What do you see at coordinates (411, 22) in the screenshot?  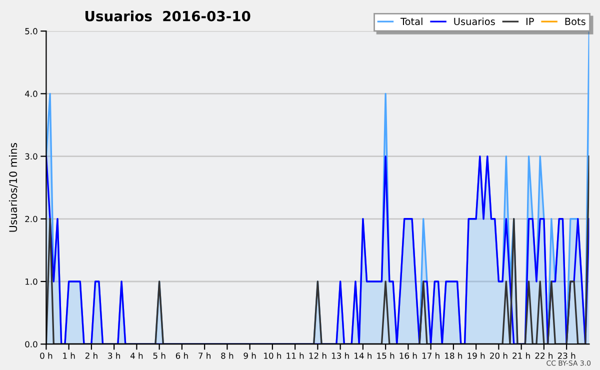 I see `legend-label: Total` at bounding box center [411, 22].